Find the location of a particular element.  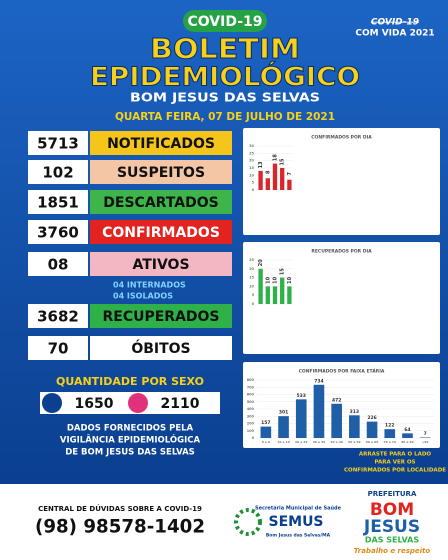

chart-title: CONFIRMADOS POR DIA is located at coordinates (341, 138).